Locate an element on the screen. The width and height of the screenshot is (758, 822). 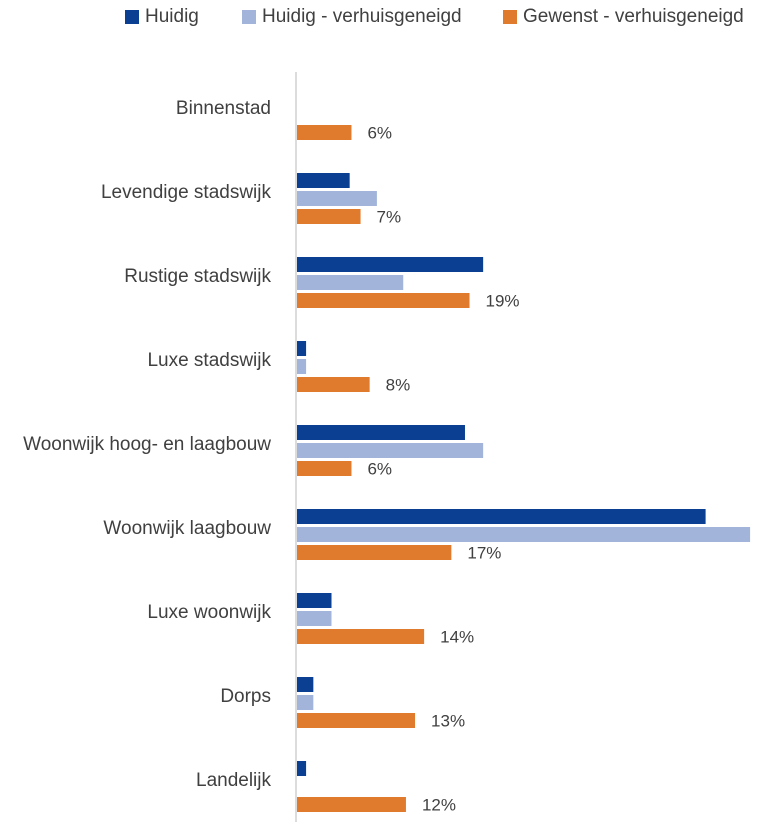
data-label-binnenstad: 6% is located at coordinates (379, 133).